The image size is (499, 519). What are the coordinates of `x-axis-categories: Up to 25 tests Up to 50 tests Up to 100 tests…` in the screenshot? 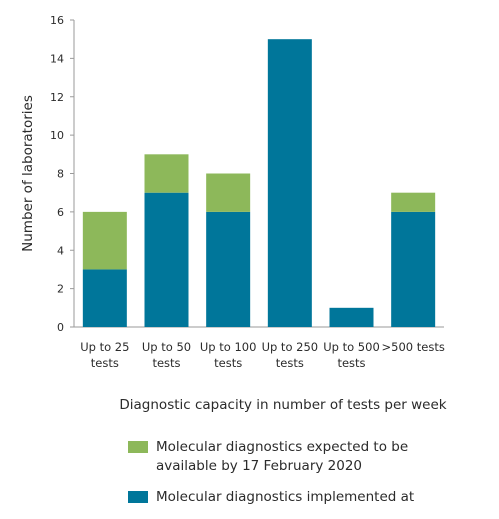 It's located at (262, 355).